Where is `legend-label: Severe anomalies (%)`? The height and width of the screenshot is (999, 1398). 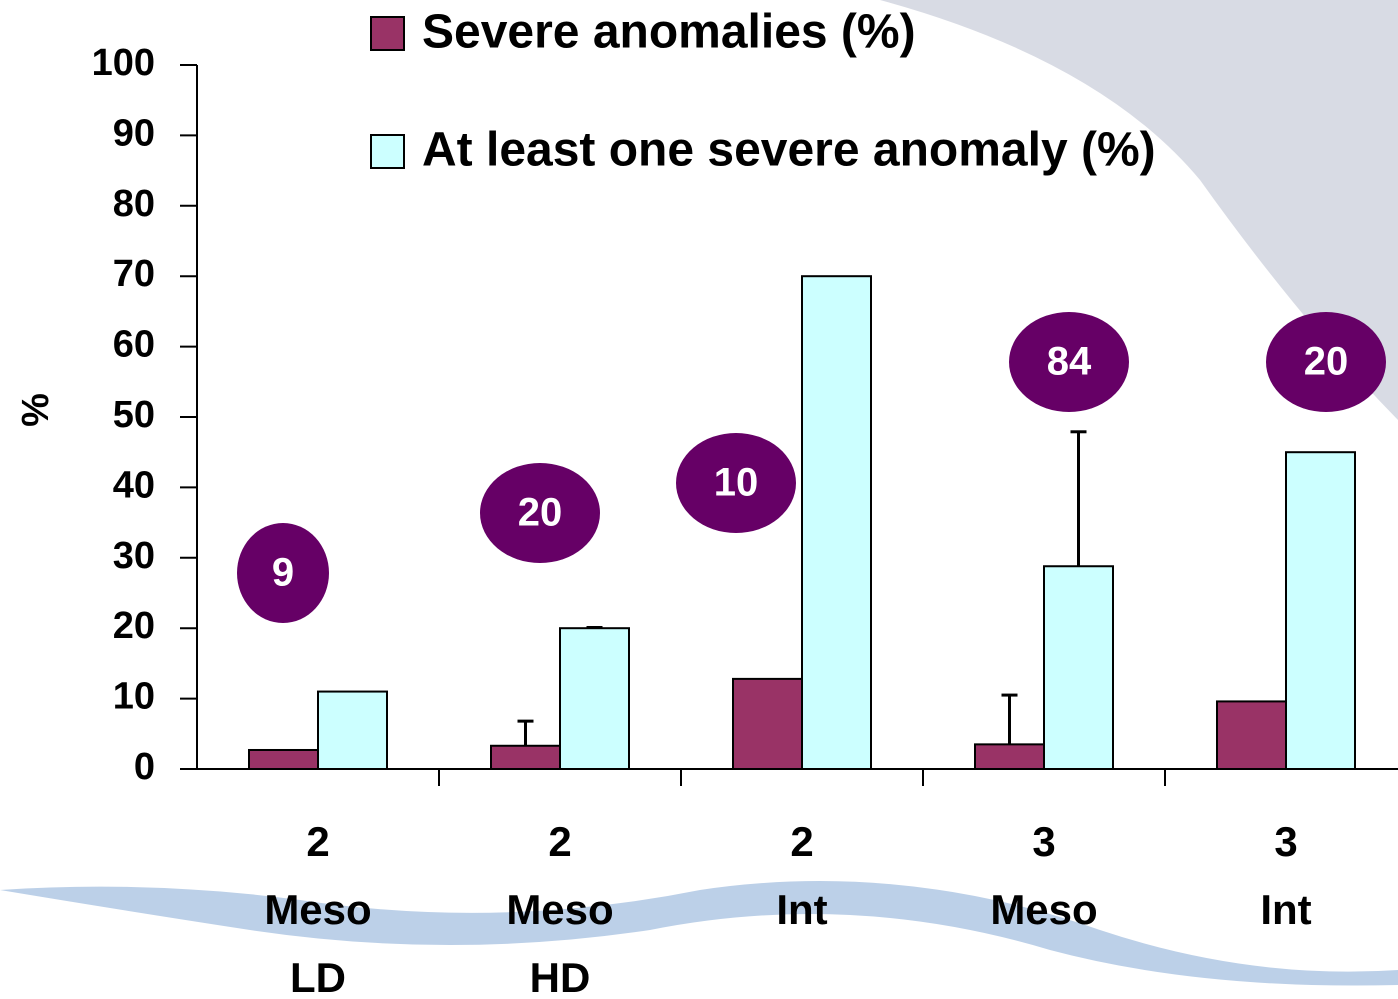 legend-label: Severe anomalies (%) is located at coordinates (669, 32).